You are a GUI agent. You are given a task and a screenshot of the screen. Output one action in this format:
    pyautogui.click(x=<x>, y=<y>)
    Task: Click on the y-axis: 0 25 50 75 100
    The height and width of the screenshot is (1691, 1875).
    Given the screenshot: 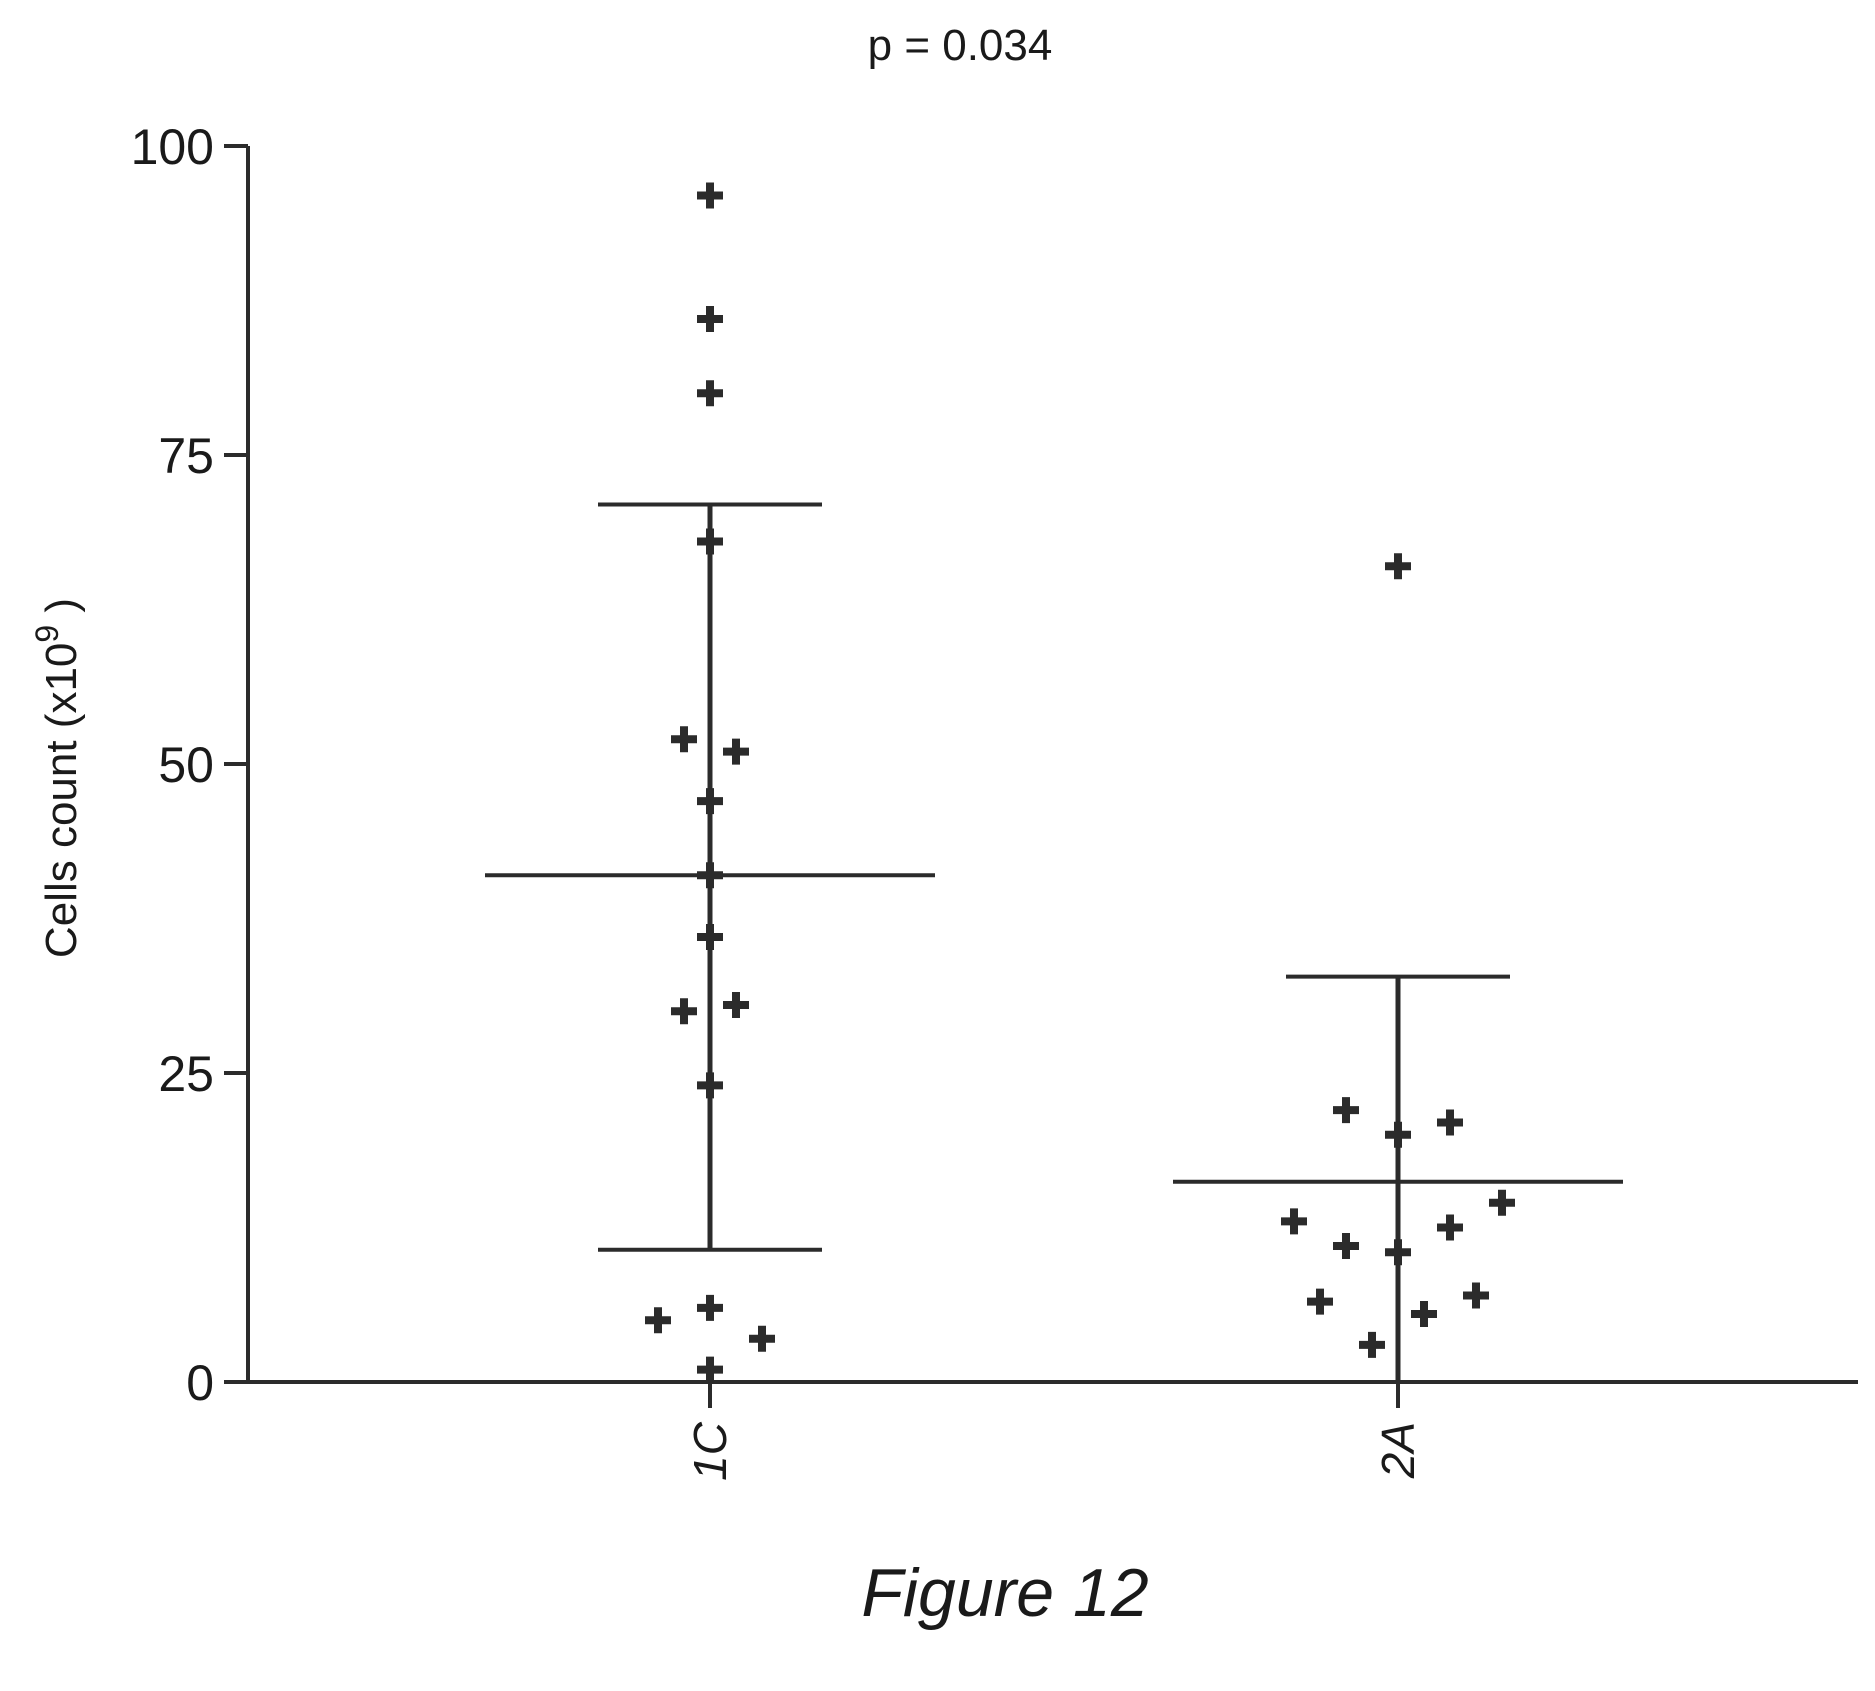 What is the action you would take?
    pyautogui.click(x=190, y=765)
    